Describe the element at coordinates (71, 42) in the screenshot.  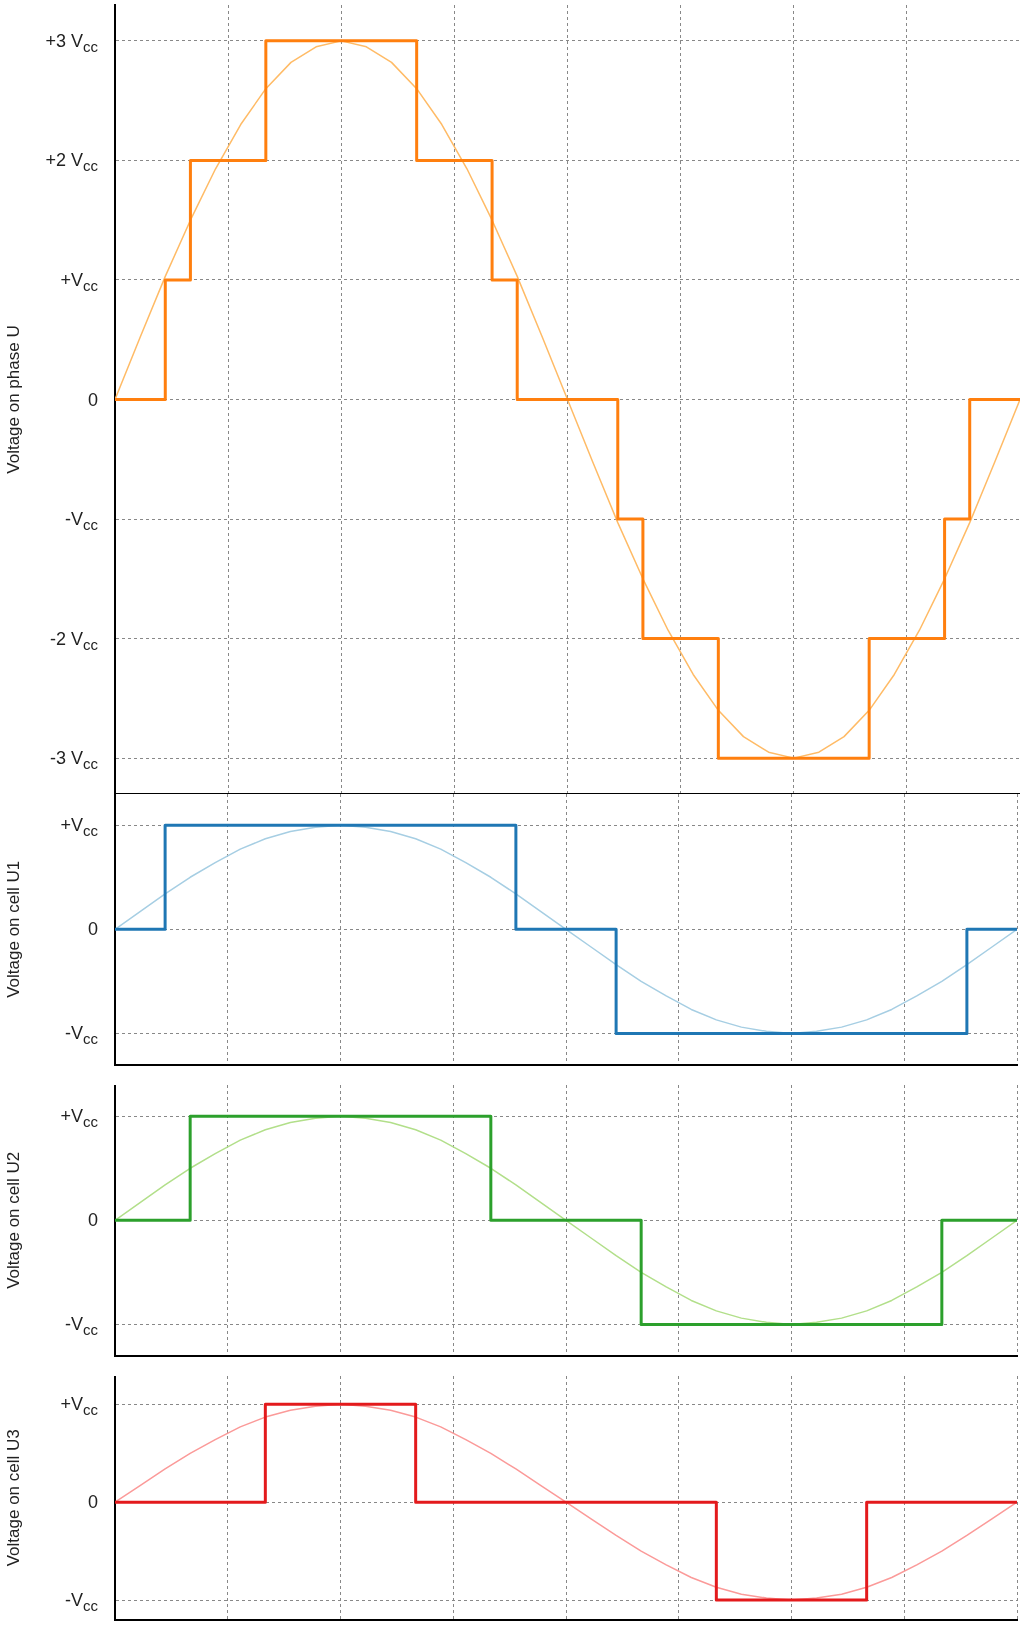
I see `y-tick-label: +3 V$_{cc}$` at that location.